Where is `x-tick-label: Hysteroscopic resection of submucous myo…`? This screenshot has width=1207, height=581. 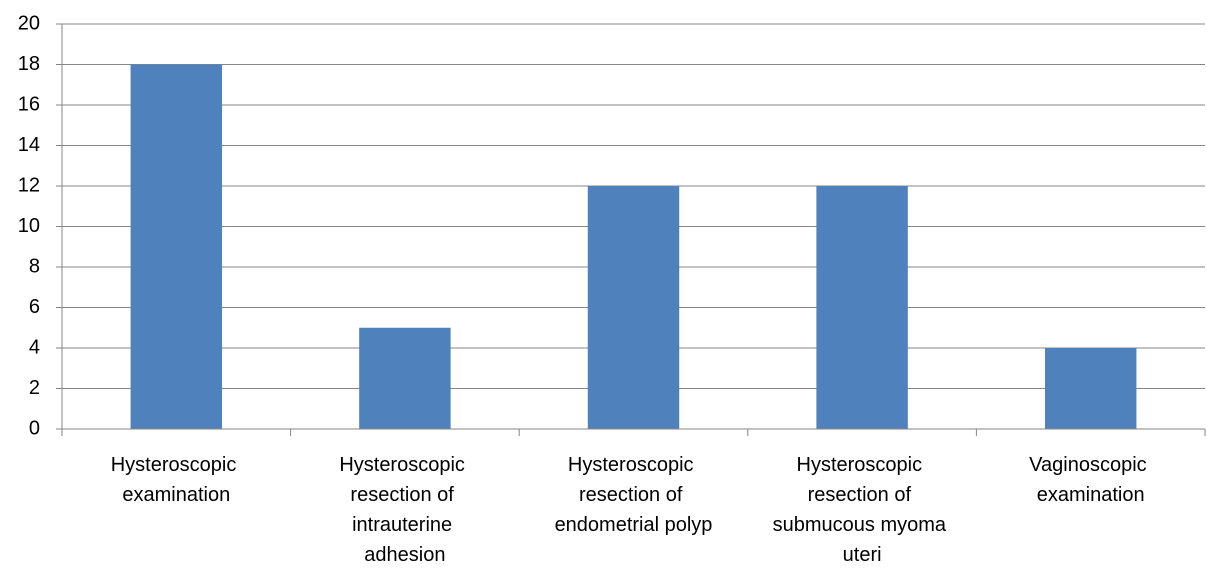 x-tick-label: Hysteroscopic resection of submucous myo… is located at coordinates (862, 510).